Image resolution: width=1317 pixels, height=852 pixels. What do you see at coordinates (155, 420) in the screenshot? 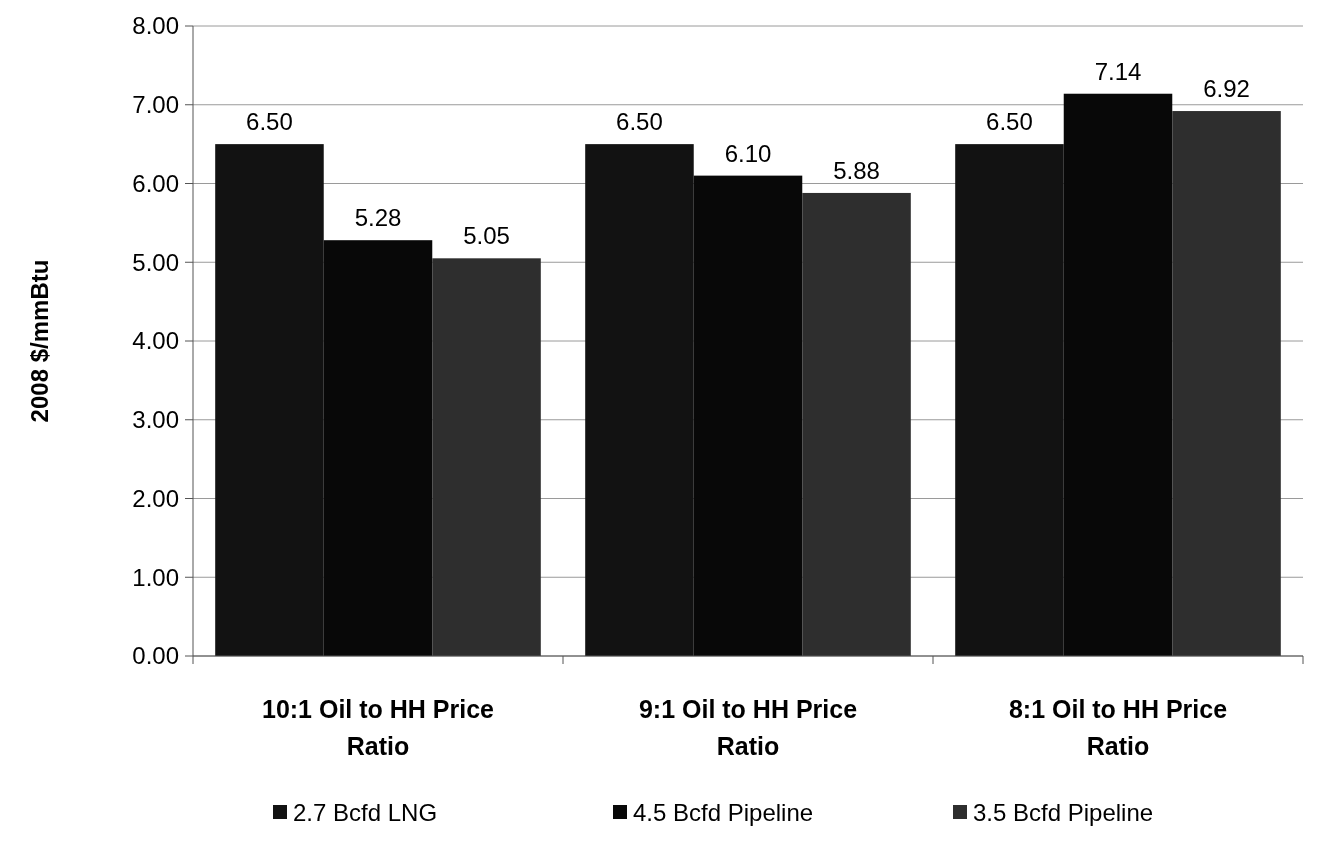
I see `y-tick-label: 3.00` at bounding box center [155, 420].